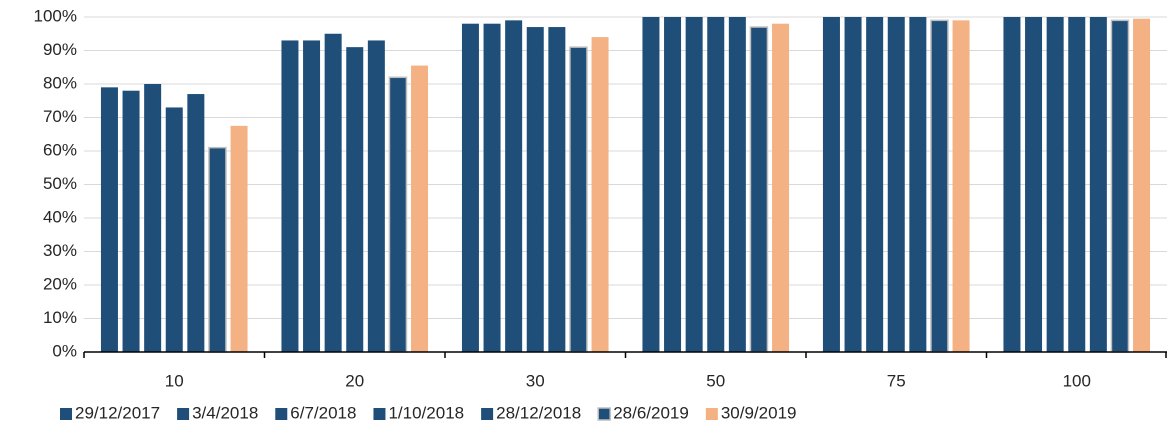  What do you see at coordinates (60, 283) in the screenshot?
I see `y-tick-label: 20%` at bounding box center [60, 283].